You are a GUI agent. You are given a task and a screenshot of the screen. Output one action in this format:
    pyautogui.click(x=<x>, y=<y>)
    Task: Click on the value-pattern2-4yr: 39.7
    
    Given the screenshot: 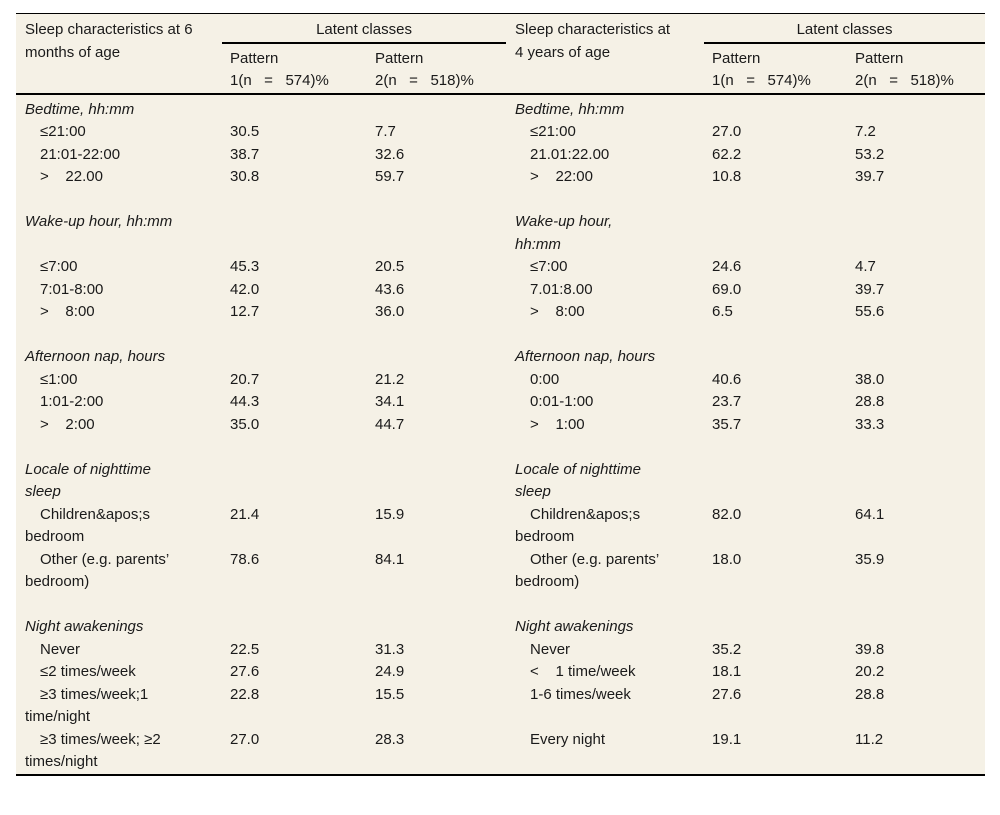 What is the action you would take?
    pyautogui.click(x=870, y=176)
    